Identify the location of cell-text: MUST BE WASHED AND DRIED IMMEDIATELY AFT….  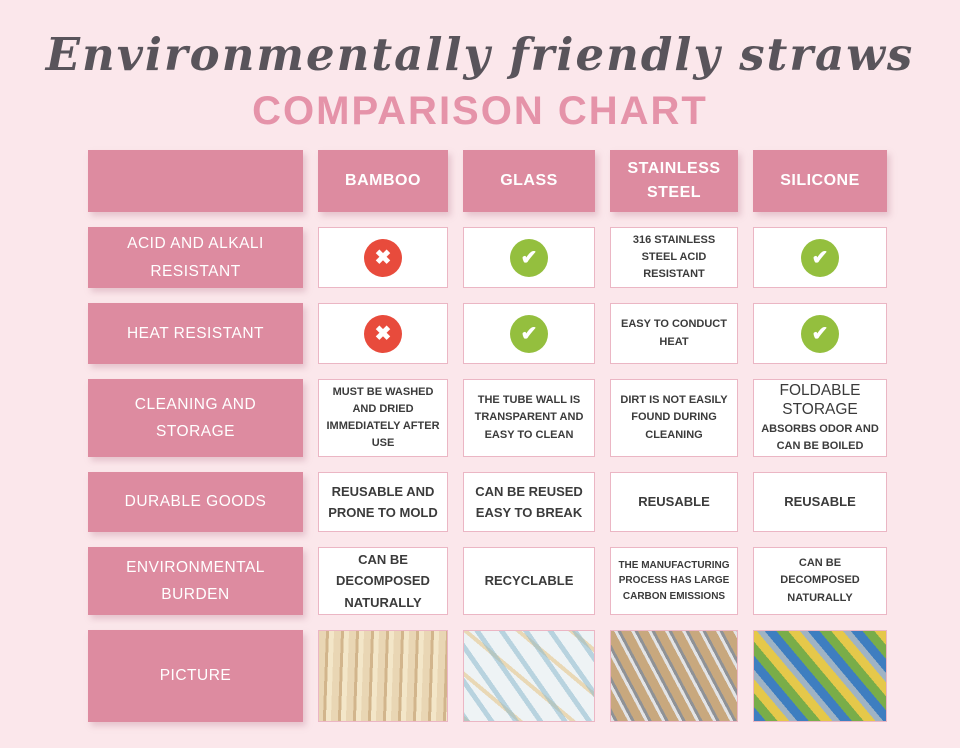
(383, 417).